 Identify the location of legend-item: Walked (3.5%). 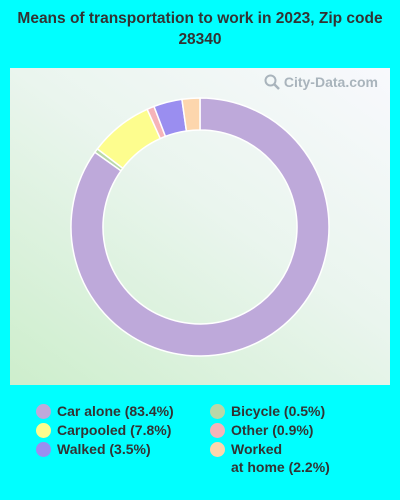
(93, 449).